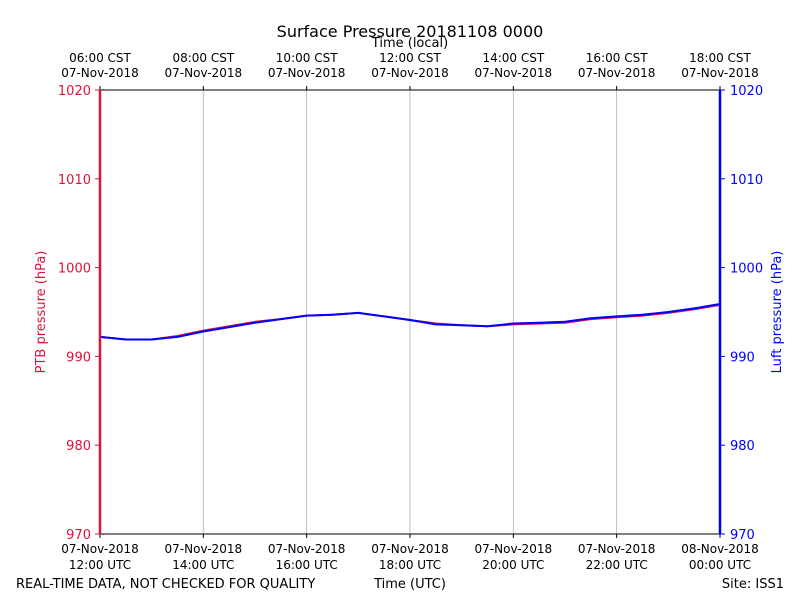 The image size is (800, 600). Describe the element at coordinates (746, 91) in the screenshot. I see `right-tick-label: 1020` at that location.